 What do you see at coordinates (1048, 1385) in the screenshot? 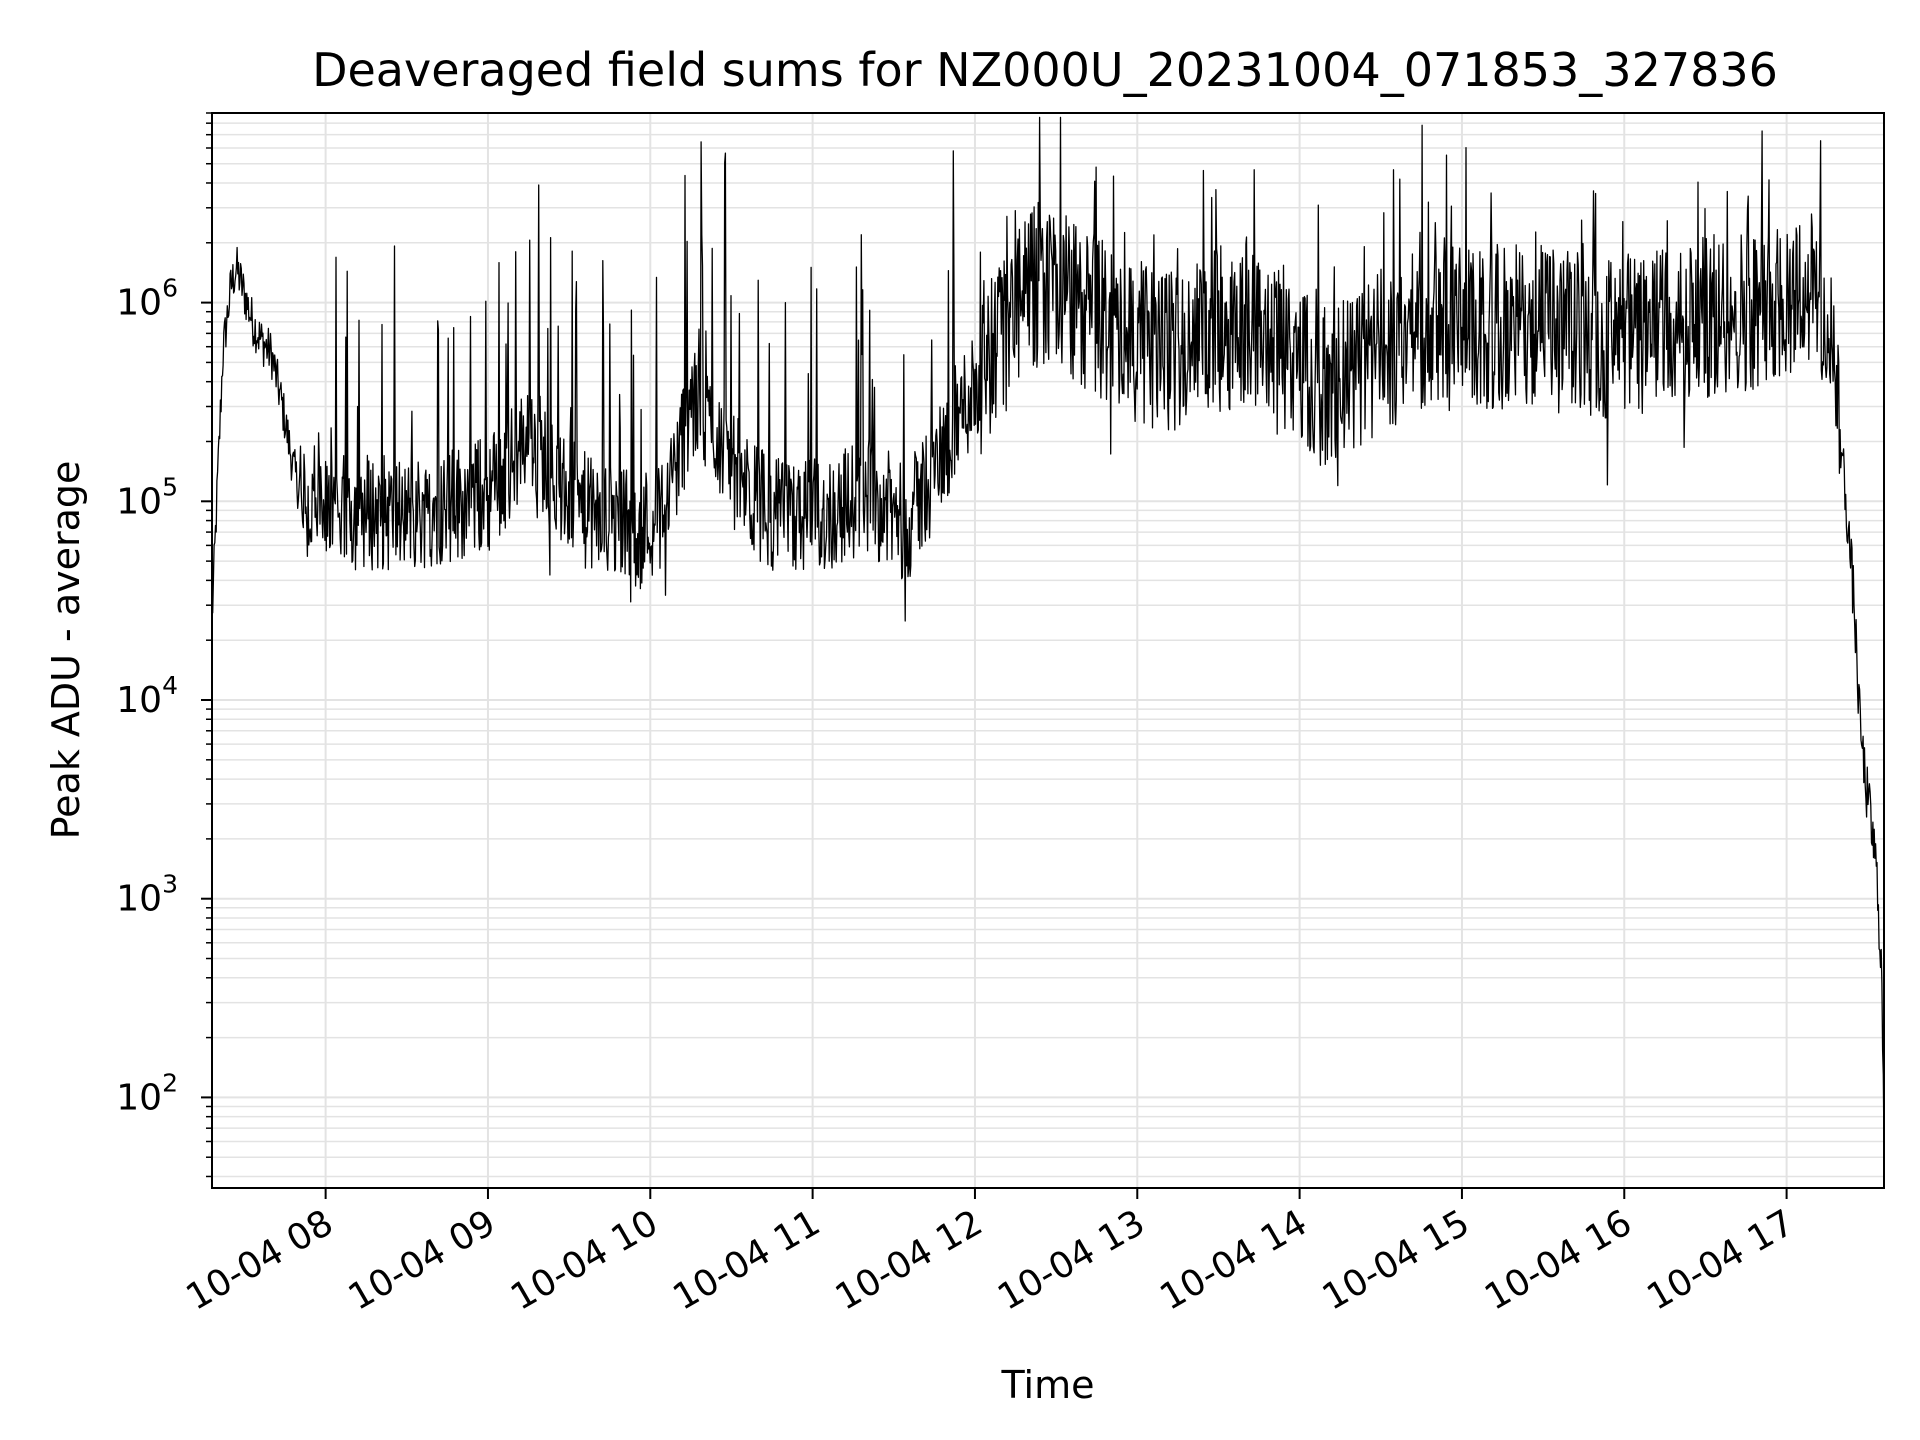
I see `x-axis-label: Time` at bounding box center [1048, 1385].